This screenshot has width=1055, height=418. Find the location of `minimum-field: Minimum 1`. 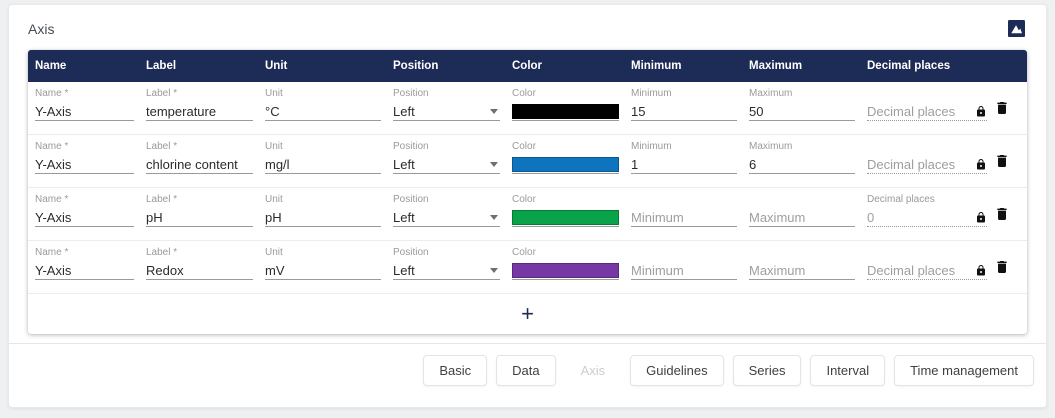

minimum-field: Minimum 1 is located at coordinates (690, 161).